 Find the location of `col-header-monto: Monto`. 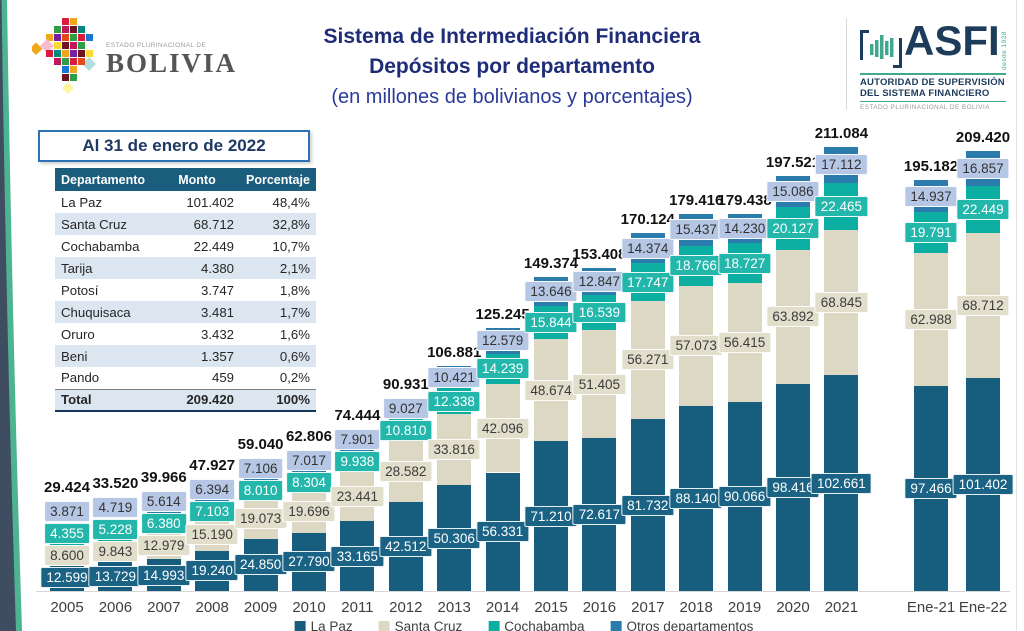

col-header-monto: Monto is located at coordinates (197, 179).